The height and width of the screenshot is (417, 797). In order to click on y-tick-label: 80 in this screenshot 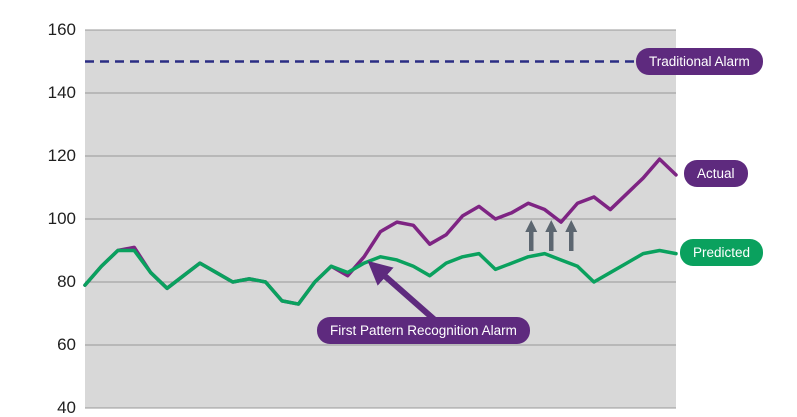, I will do `click(66, 281)`.